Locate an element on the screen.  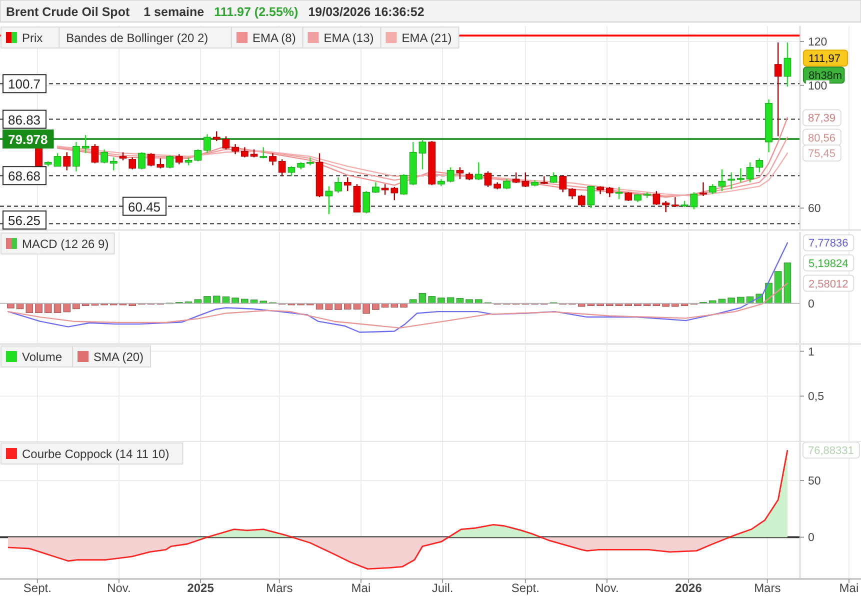
legend-label: EMA (13) is located at coordinates (349, 38).